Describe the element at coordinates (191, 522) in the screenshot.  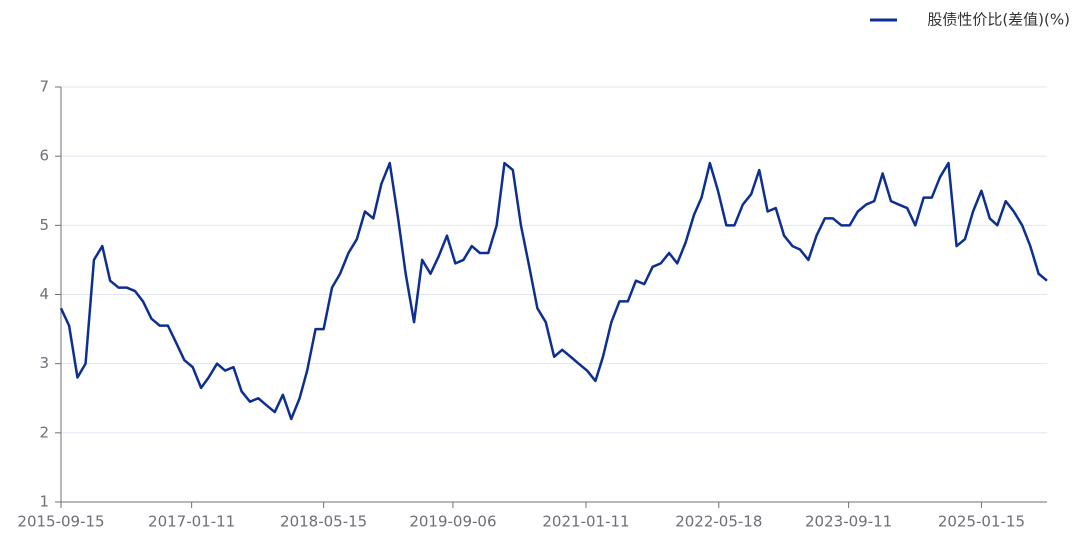
I see `x-tick-label: 2017-01-11` at that location.